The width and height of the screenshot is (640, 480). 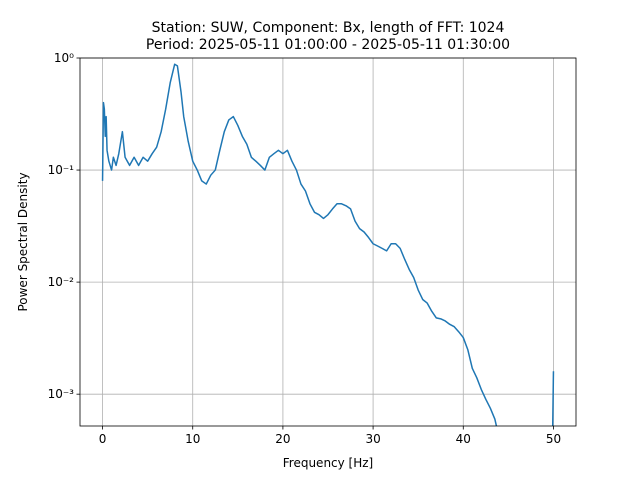 What do you see at coordinates (328, 463) in the screenshot?
I see `x-axis-label: Frequency [Hz]` at bounding box center [328, 463].